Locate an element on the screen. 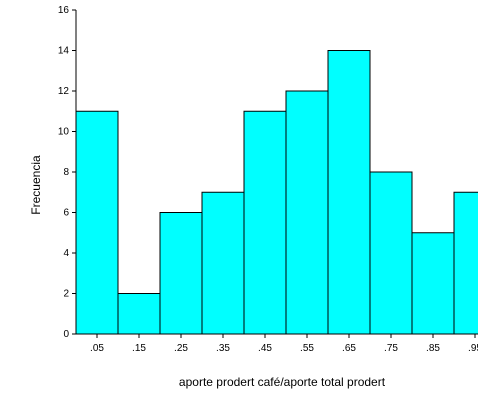 The image size is (478, 395). y-tick-label: 16 is located at coordinates (64, 10).